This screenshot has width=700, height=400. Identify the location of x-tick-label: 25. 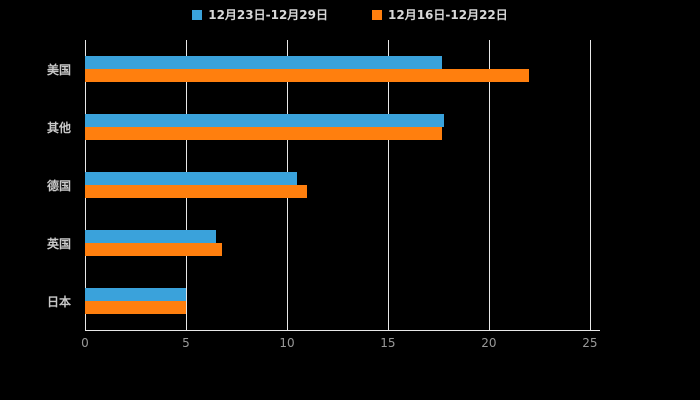
(590, 343).